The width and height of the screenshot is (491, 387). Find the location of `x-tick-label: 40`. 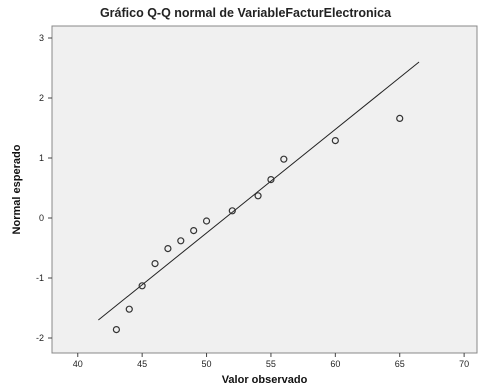

x-tick-label: 40 is located at coordinates (78, 364).